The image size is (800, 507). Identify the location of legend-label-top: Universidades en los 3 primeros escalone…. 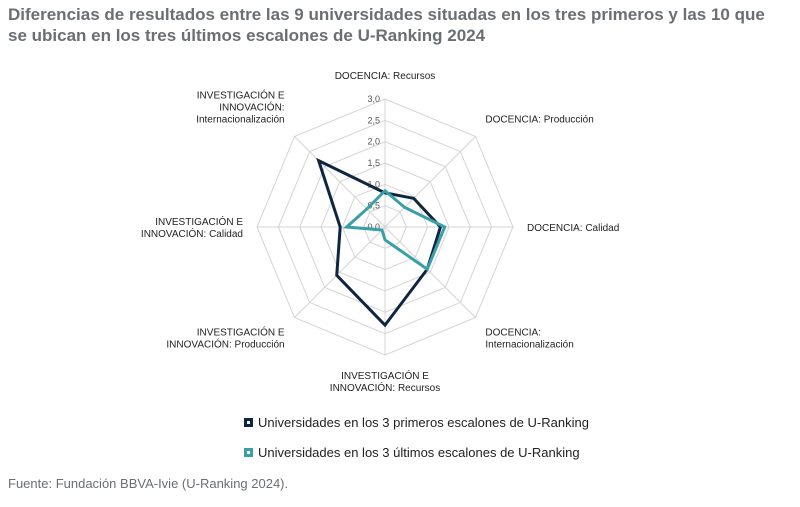
(423, 422).